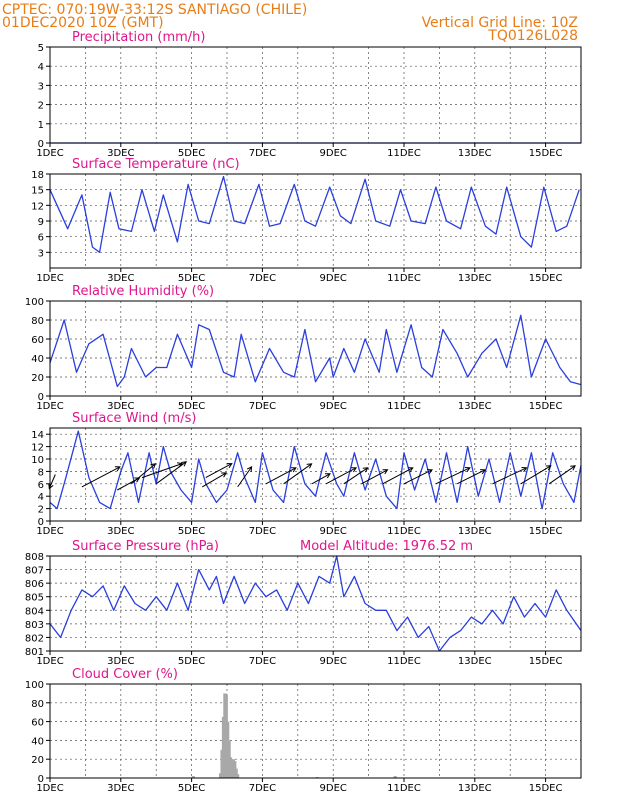 The height and width of the screenshot is (800, 618). I want to click on panel-title: Surface Pressure (hPa), so click(145, 546).